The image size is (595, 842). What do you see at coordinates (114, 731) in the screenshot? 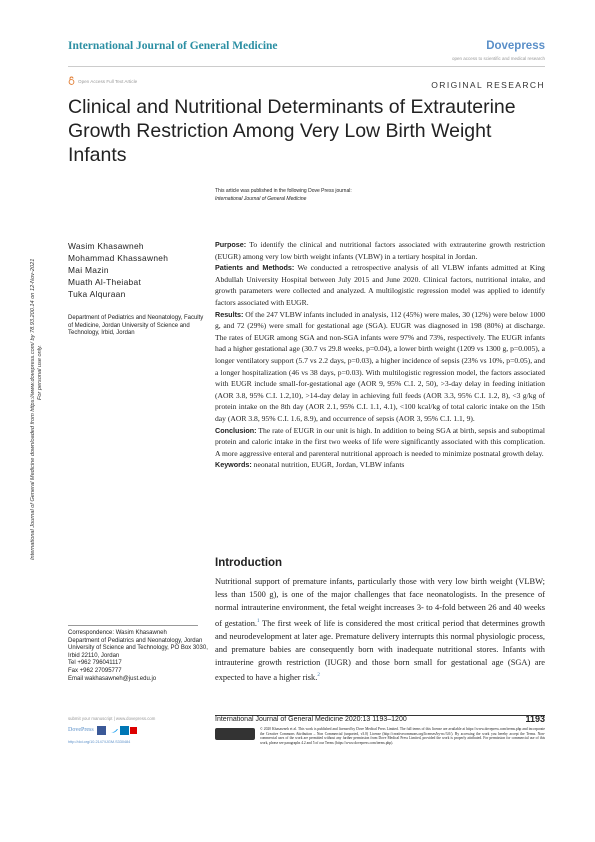
I see `twitter-icon` at bounding box center [114, 731].